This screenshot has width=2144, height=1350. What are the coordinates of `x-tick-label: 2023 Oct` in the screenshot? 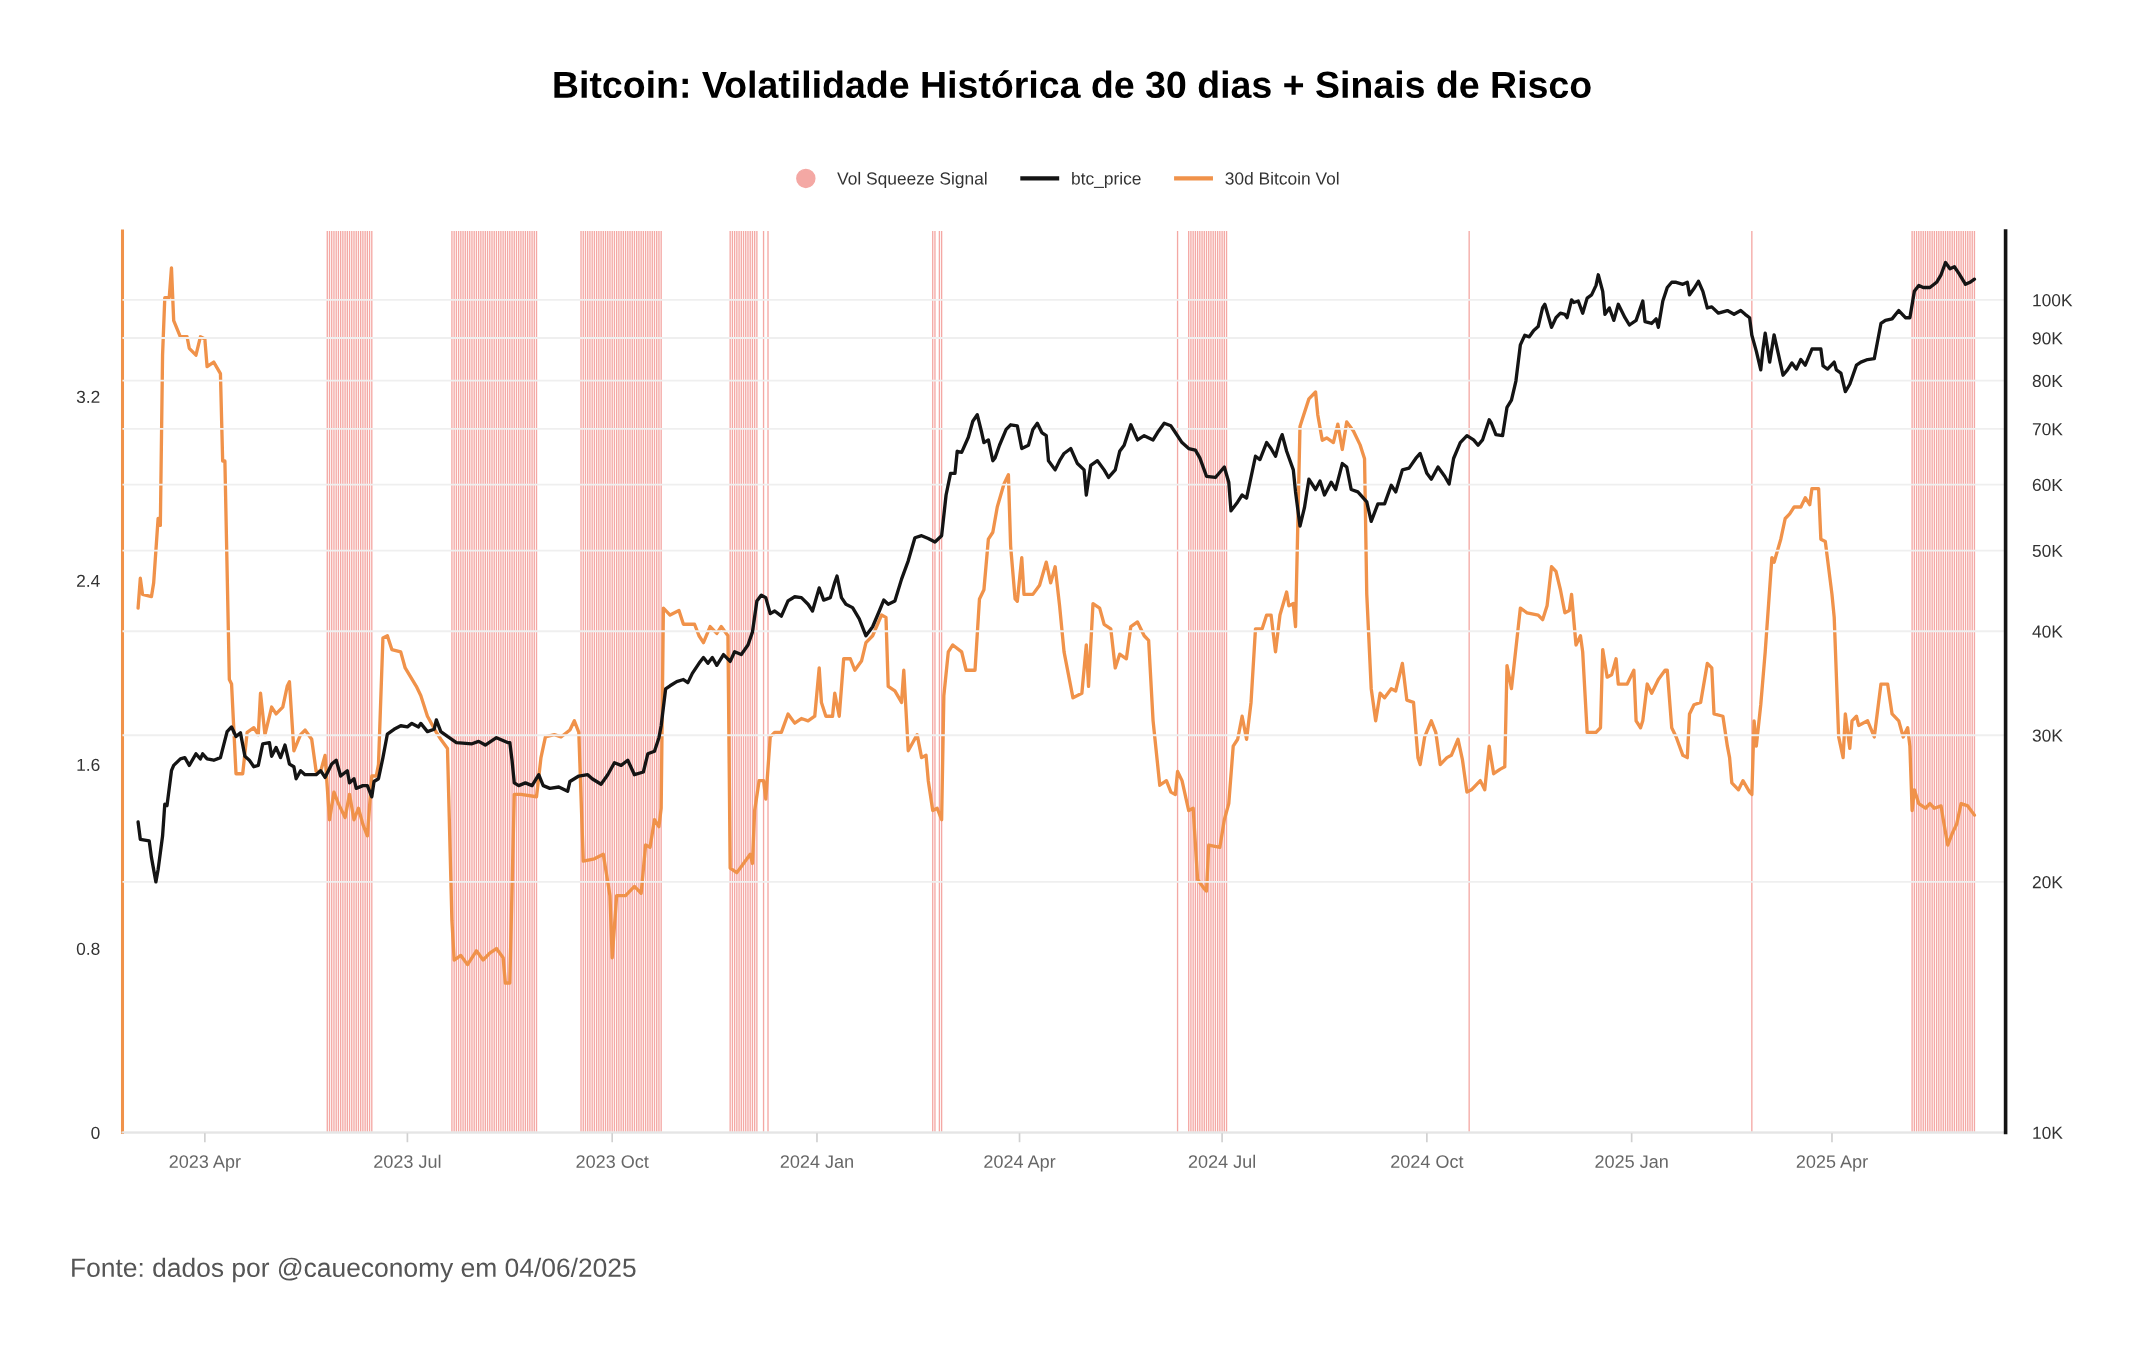 It's located at (612, 1161).